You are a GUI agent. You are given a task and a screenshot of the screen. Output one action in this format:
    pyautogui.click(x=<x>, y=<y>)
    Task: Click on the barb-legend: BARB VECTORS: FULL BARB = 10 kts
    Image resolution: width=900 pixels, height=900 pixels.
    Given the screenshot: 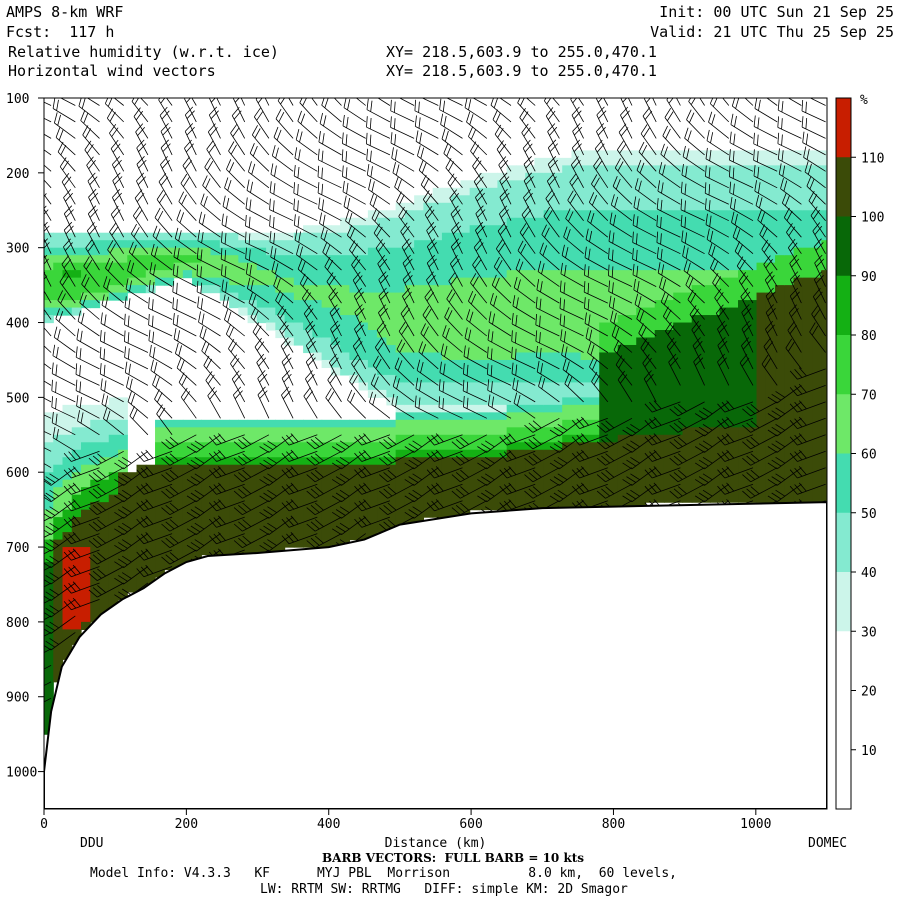 What is the action you would take?
    pyautogui.click(x=453, y=858)
    